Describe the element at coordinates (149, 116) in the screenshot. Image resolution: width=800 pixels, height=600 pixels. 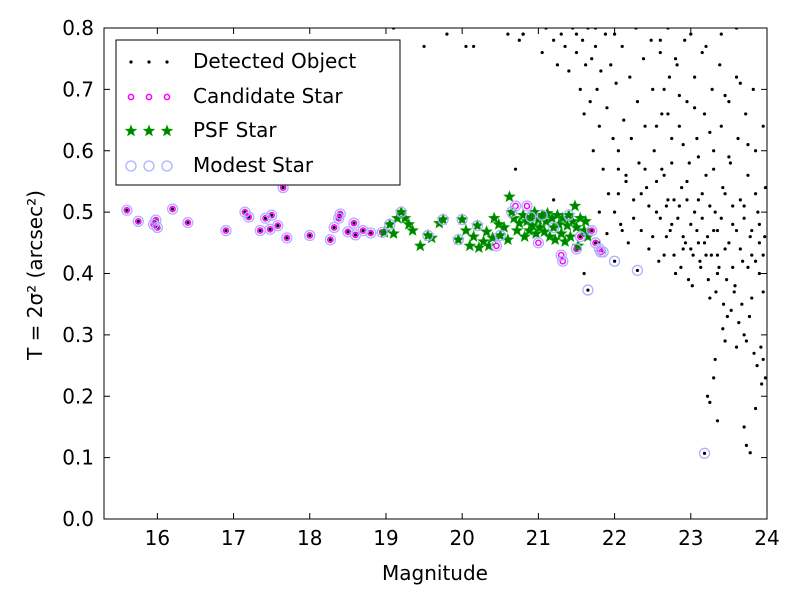
I see `legend-symbols` at that location.